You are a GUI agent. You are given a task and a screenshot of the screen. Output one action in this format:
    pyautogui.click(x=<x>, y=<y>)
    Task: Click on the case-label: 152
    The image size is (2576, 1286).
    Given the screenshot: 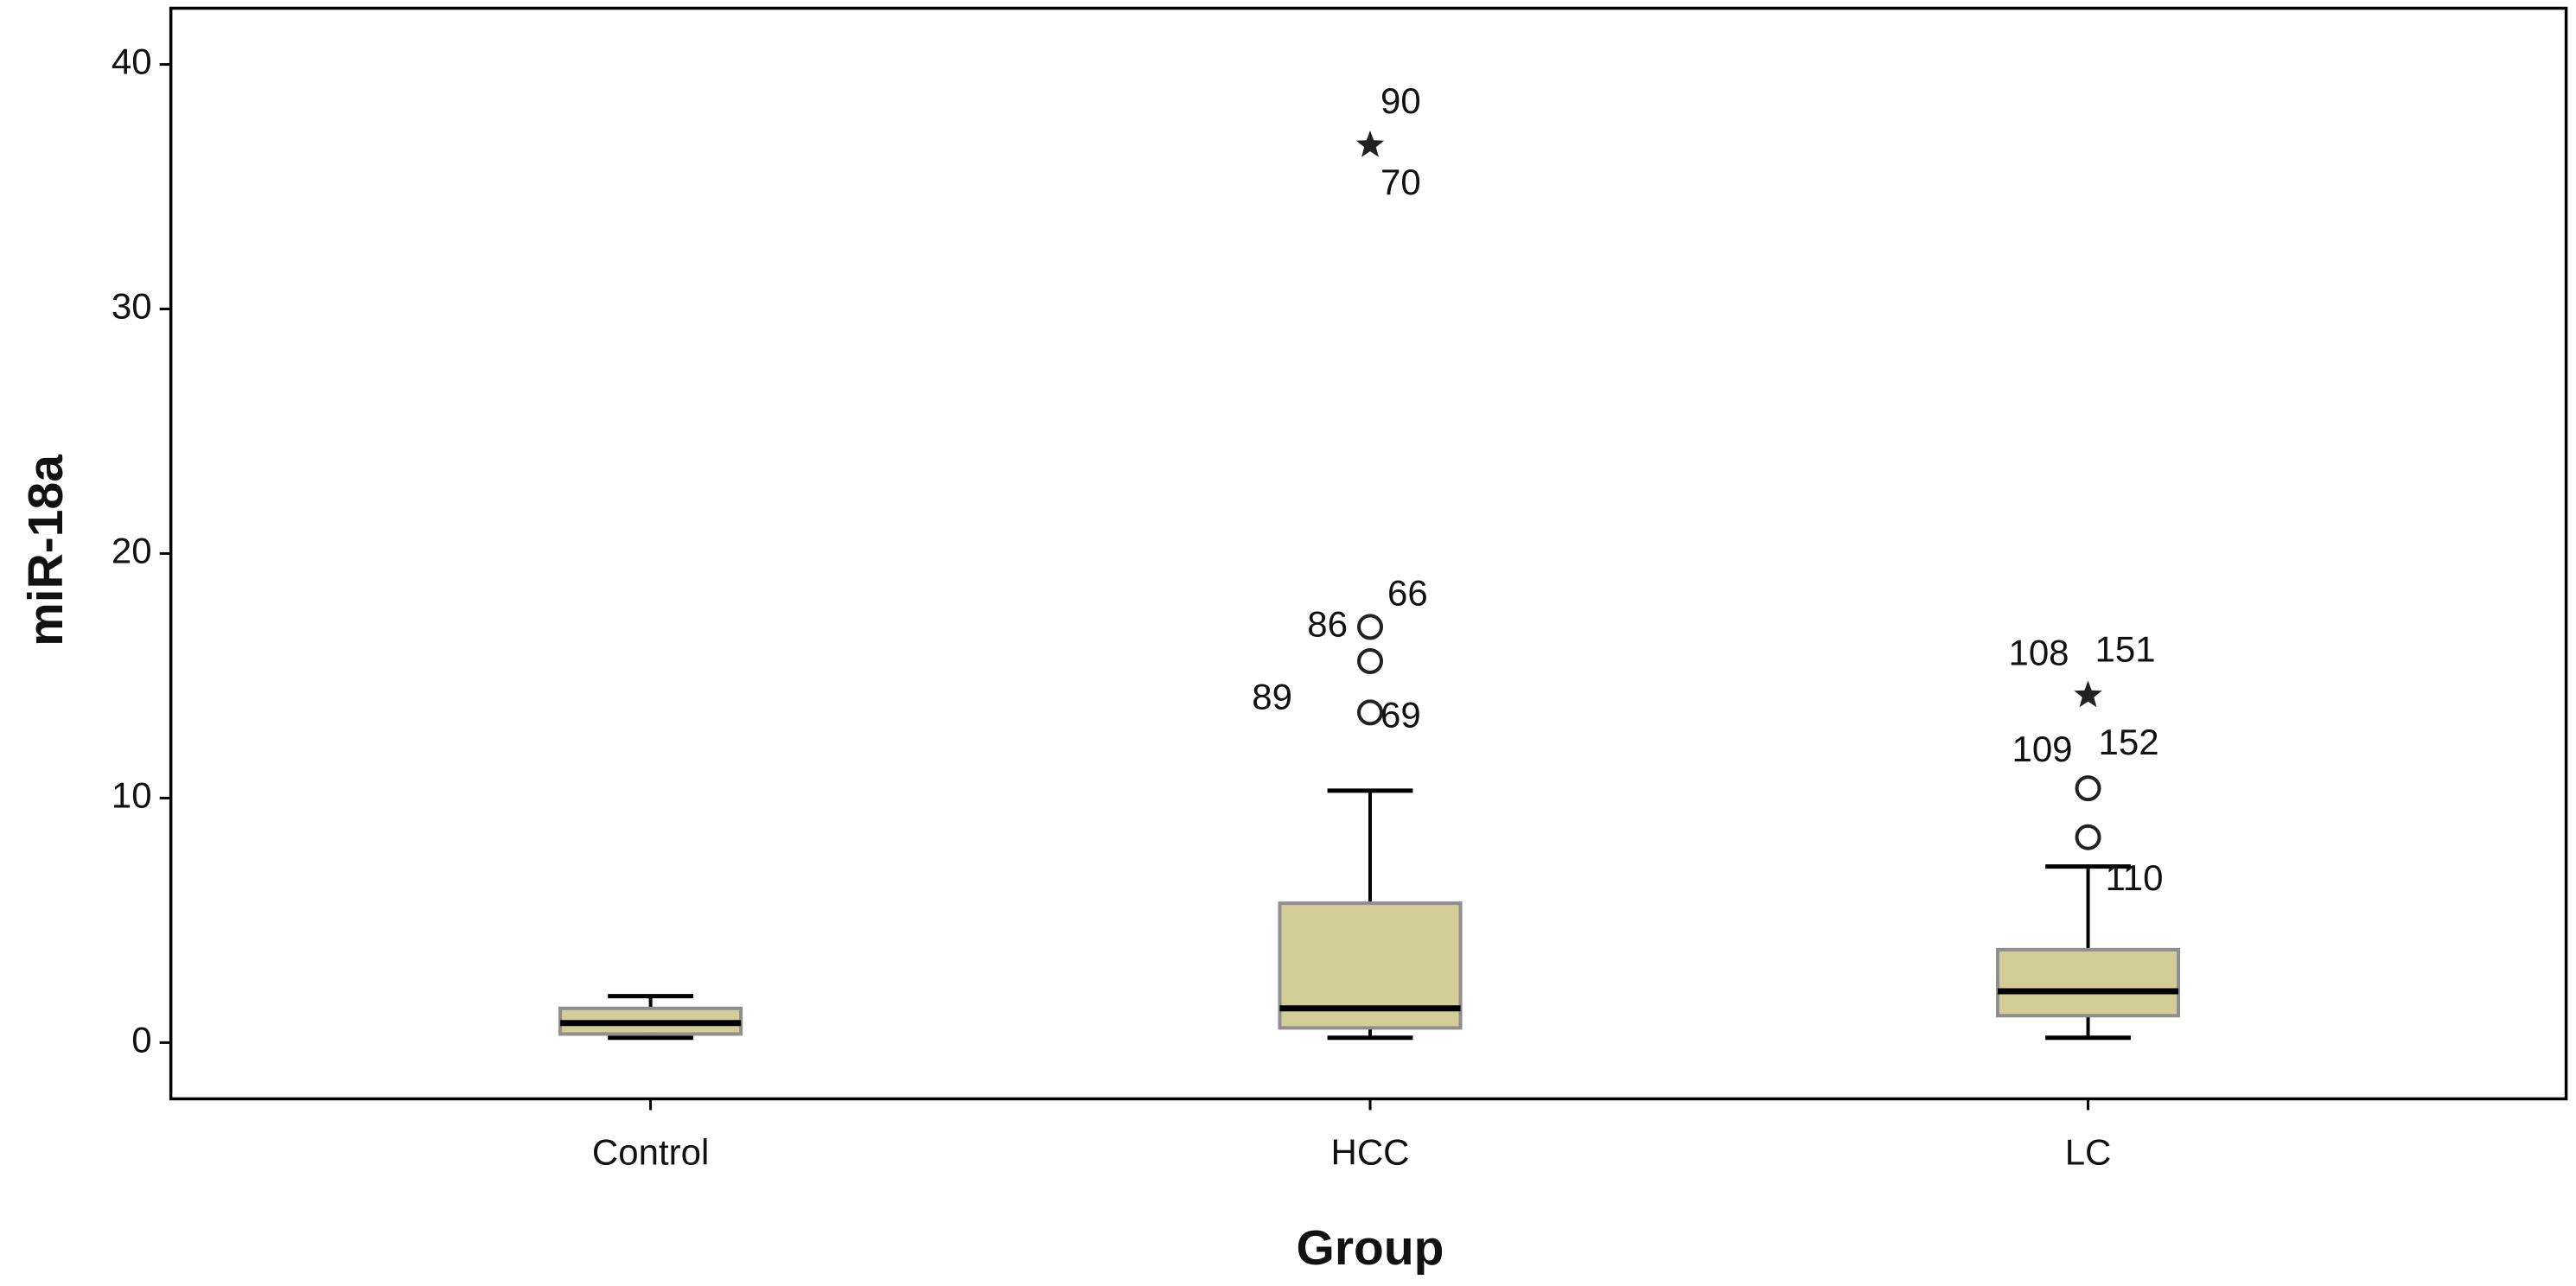 What is the action you would take?
    pyautogui.click(x=2129, y=742)
    